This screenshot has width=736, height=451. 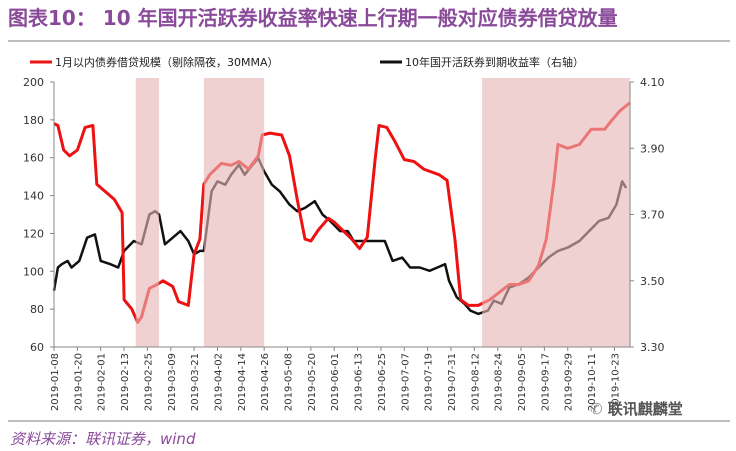 I want to click on legend-label-yield: 10年国开活跃券到期收益率（右轴）, so click(x=494, y=62).